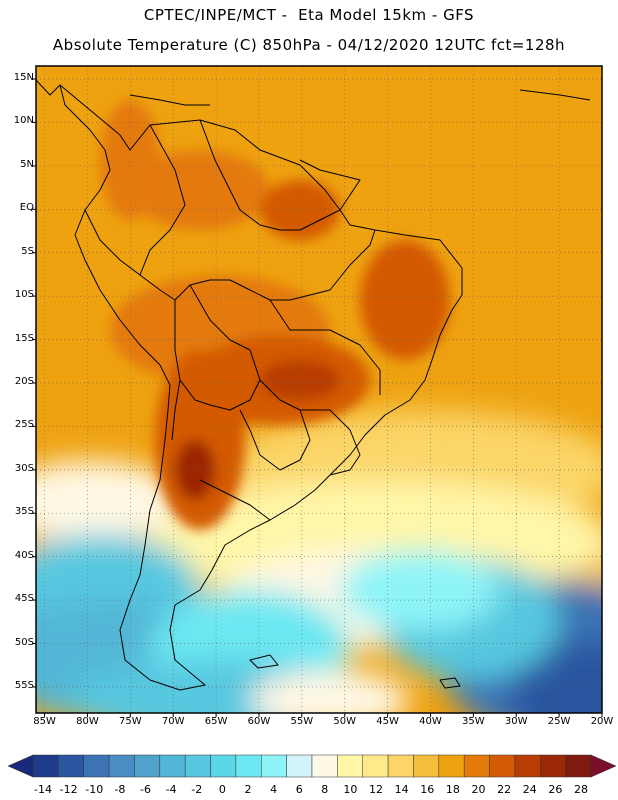 This screenshot has height=800, width=618. Describe the element at coordinates (559, 721) in the screenshot. I see `lon-label: 25W` at that location.